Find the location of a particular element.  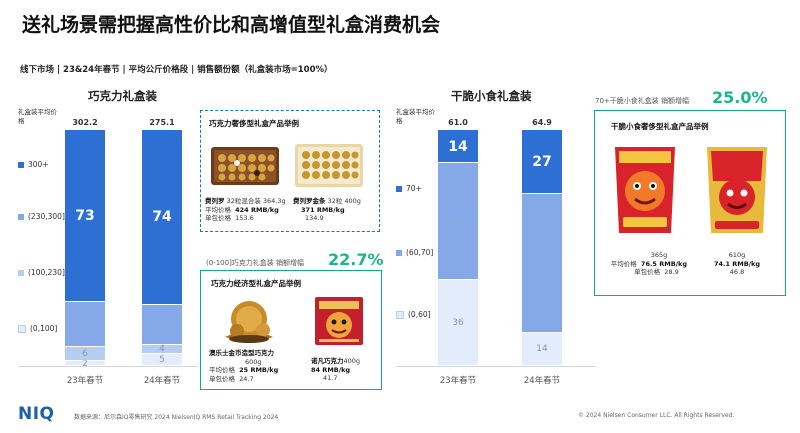

data-label: 17 is located at coordinates (162, 324).